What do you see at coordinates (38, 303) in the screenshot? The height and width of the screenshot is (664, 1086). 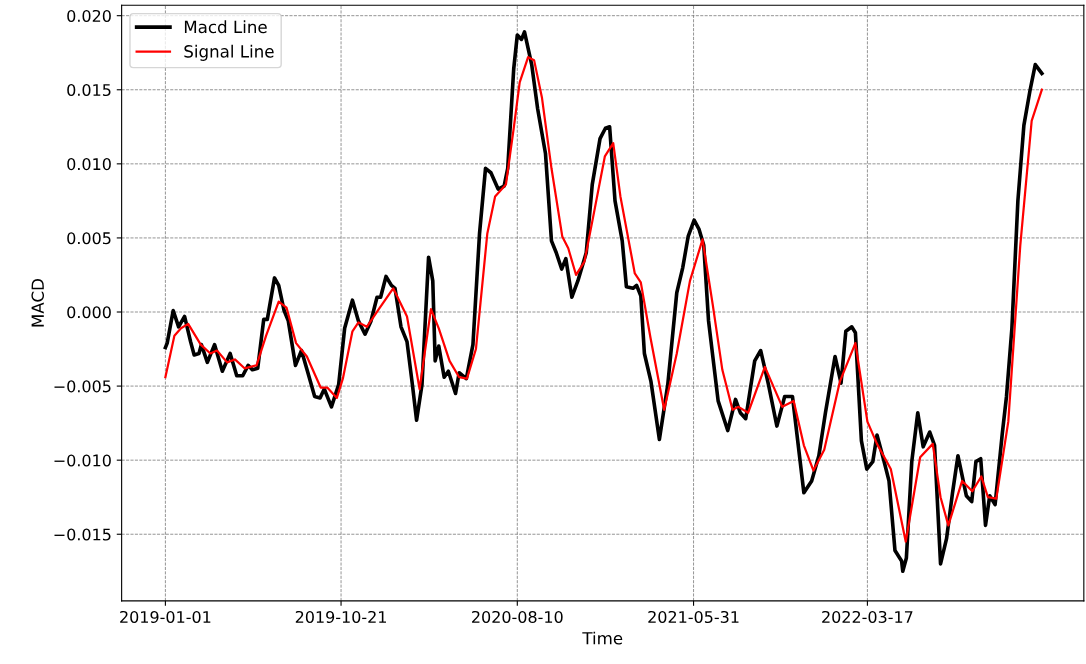 I see `y-axis-title: MACD` at bounding box center [38, 303].